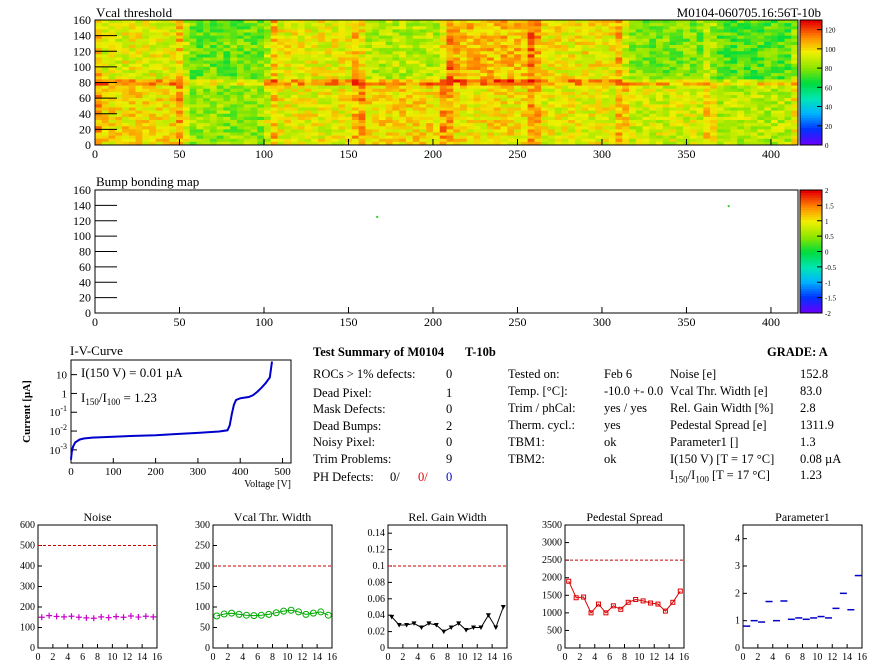 The image size is (896, 672). Describe the element at coordinates (213, 657) in the screenshot. I see `small-x-tick-label: 0` at that location.